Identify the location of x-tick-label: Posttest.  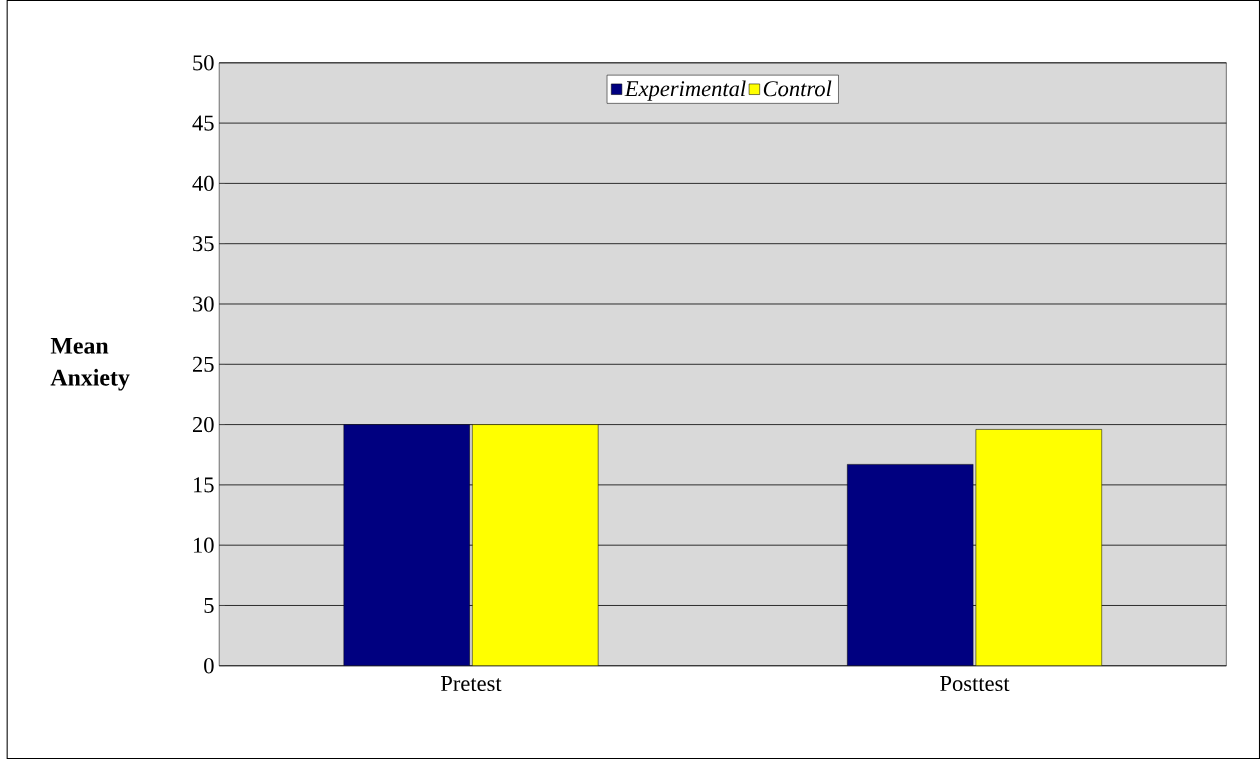
(975, 684).